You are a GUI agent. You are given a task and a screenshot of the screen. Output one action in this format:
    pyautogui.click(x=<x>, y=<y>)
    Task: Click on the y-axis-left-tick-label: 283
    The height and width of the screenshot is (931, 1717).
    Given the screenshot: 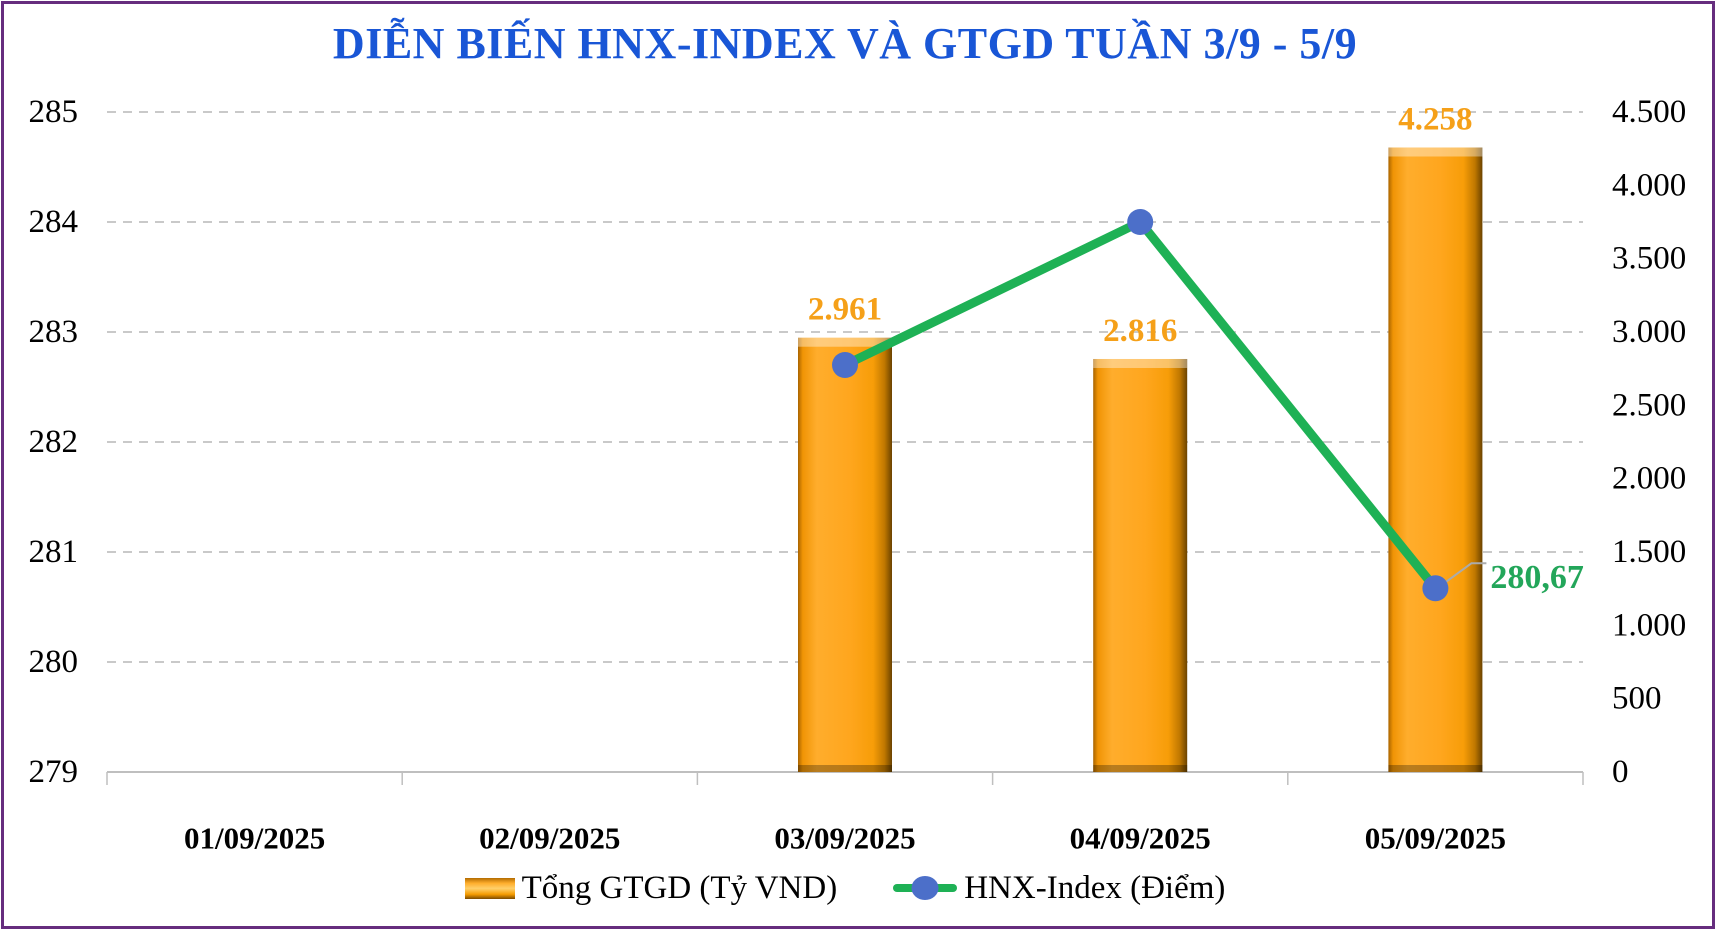 What is the action you would take?
    pyautogui.click(x=54, y=332)
    